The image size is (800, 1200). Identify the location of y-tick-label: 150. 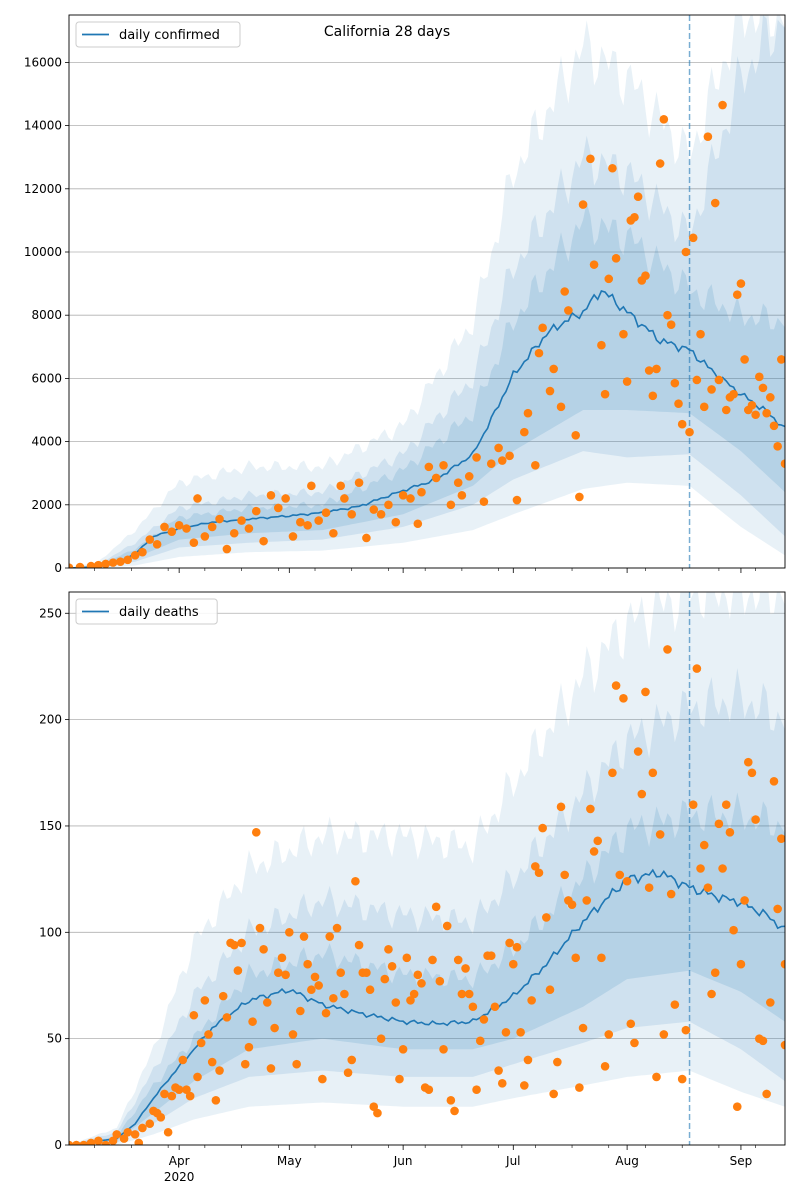
(50, 826).